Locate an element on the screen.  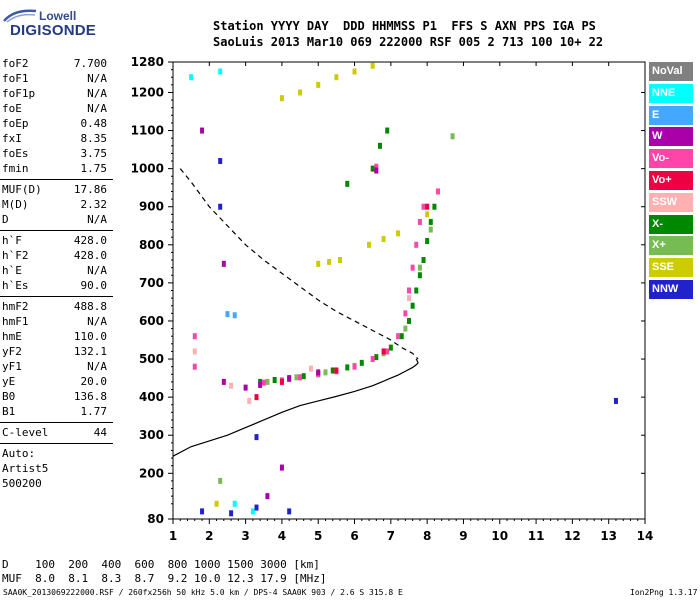
param-row-fxi: fxI 8.35 is located at coordinates (54, 139).